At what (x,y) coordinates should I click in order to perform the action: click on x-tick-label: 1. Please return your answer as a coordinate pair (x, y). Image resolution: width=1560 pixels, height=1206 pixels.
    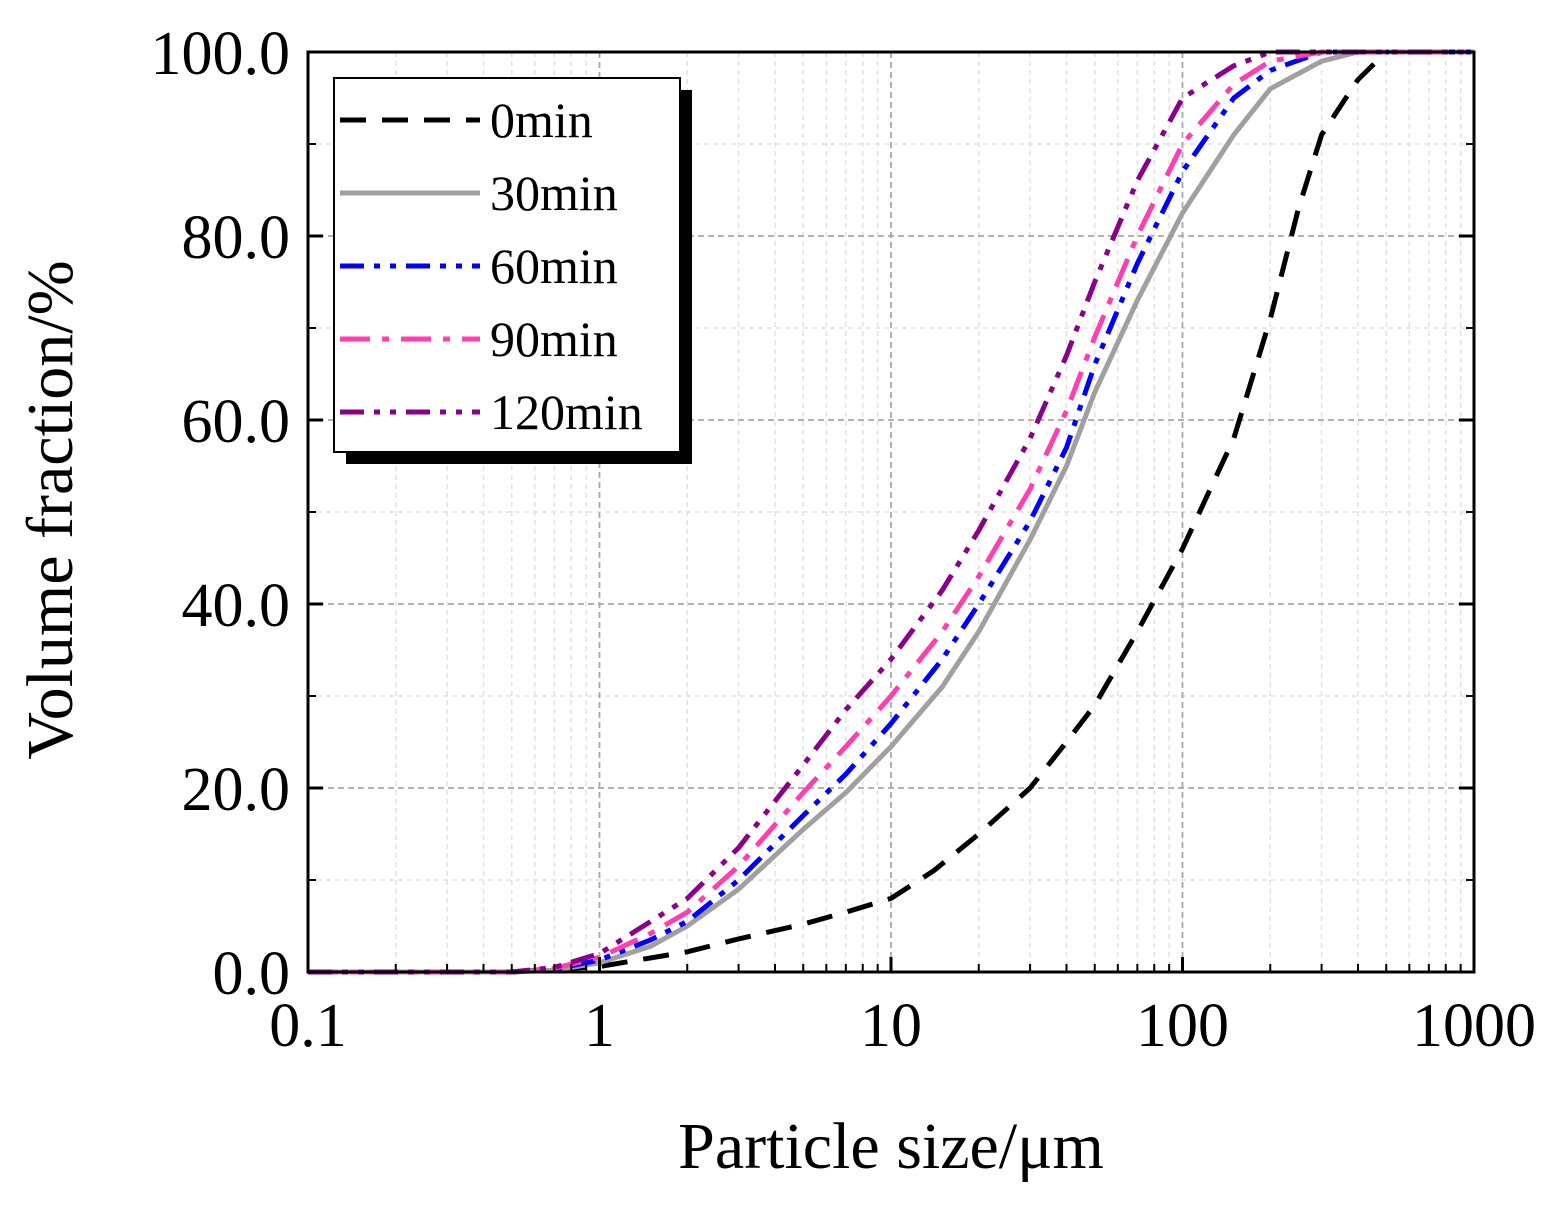
    Looking at the image, I should click on (599, 1026).